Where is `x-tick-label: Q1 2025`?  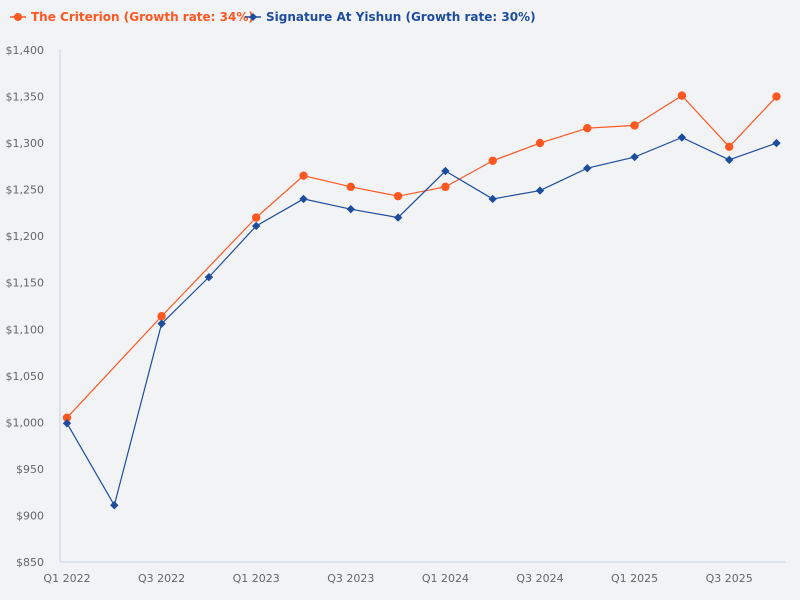
x-tick-label: Q1 2025 is located at coordinates (634, 578).